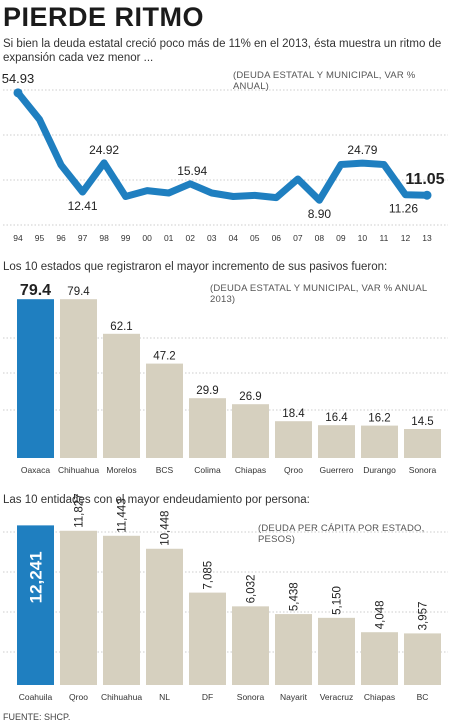 The width and height of the screenshot is (452, 726). I want to click on x-tick-label: 13, so click(427, 238).